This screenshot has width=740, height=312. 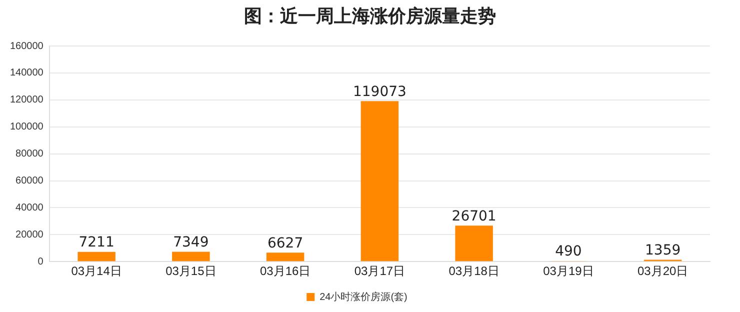 I want to click on y-tick-label: 0, so click(x=41, y=262).